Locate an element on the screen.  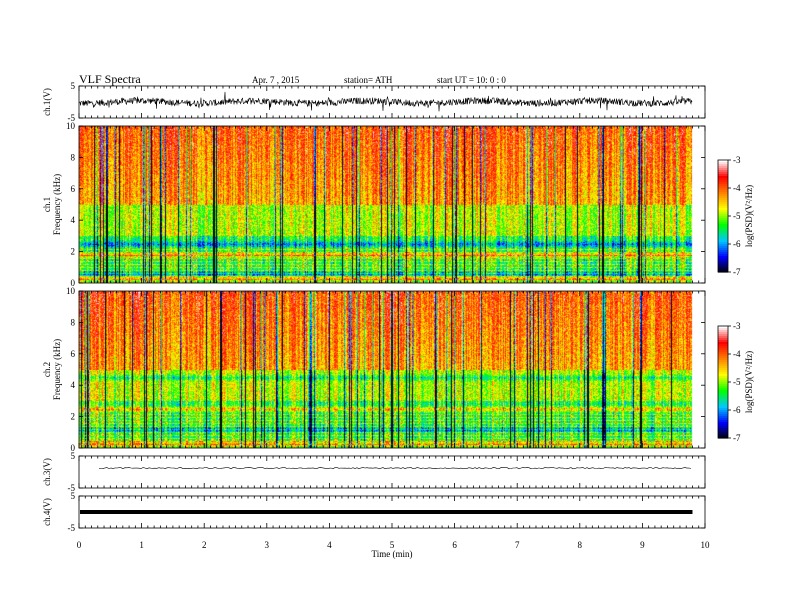
x-tick-label: 8 is located at coordinates (580, 545).